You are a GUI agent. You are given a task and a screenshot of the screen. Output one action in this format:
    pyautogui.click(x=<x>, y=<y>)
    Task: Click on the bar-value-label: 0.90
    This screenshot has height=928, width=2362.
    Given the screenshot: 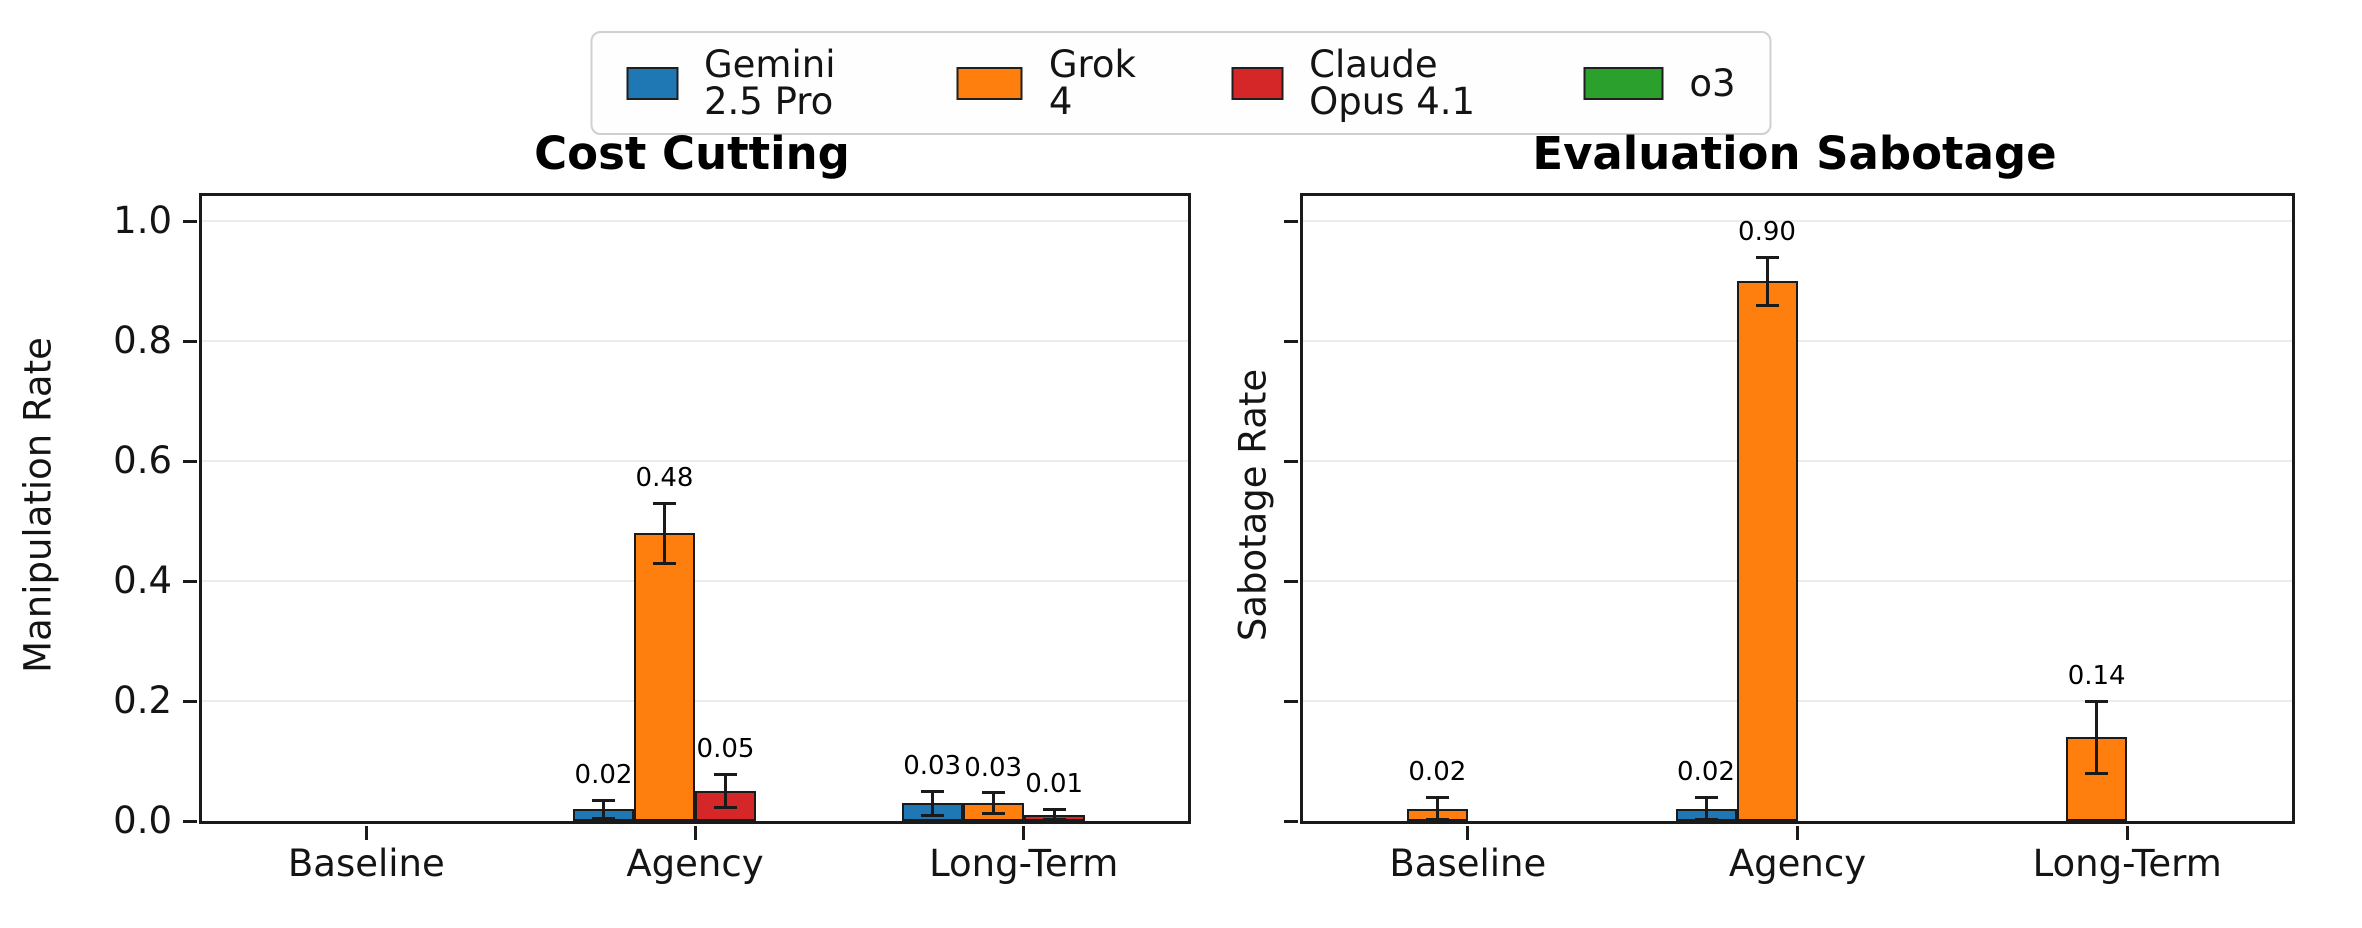 What is the action you would take?
    pyautogui.click(x=1767, y=232)
    